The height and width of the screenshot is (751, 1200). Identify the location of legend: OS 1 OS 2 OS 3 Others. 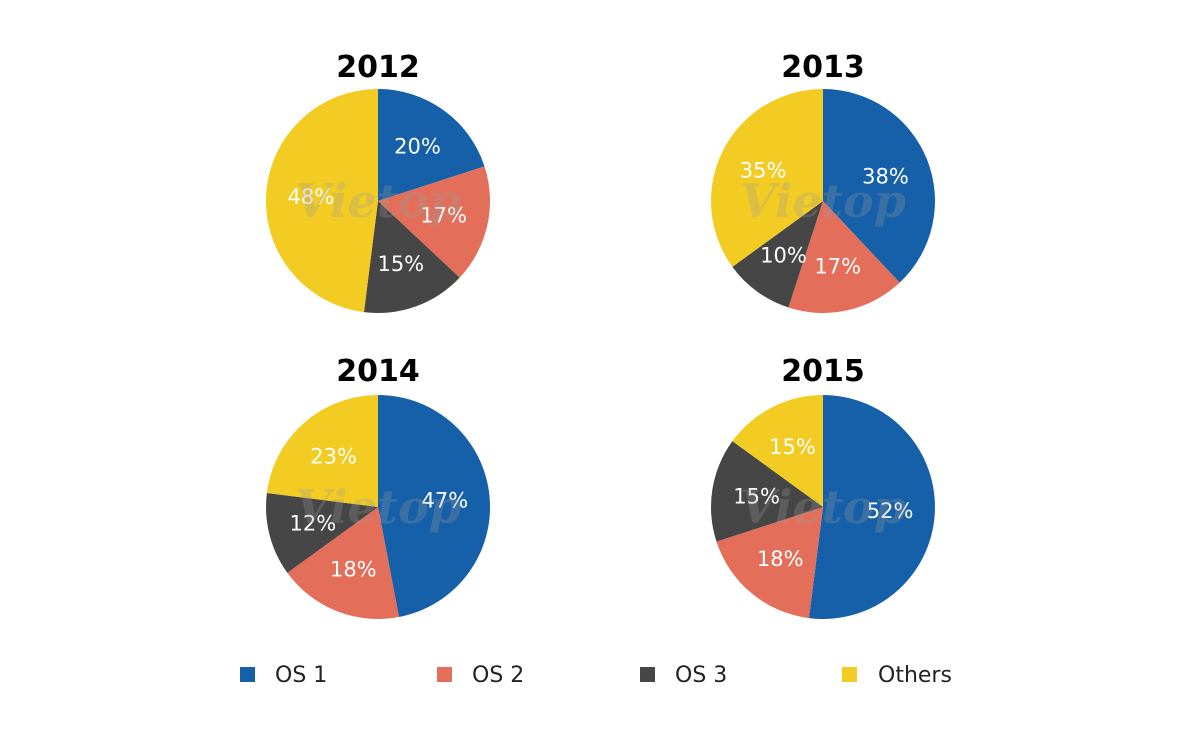
(596, 675).